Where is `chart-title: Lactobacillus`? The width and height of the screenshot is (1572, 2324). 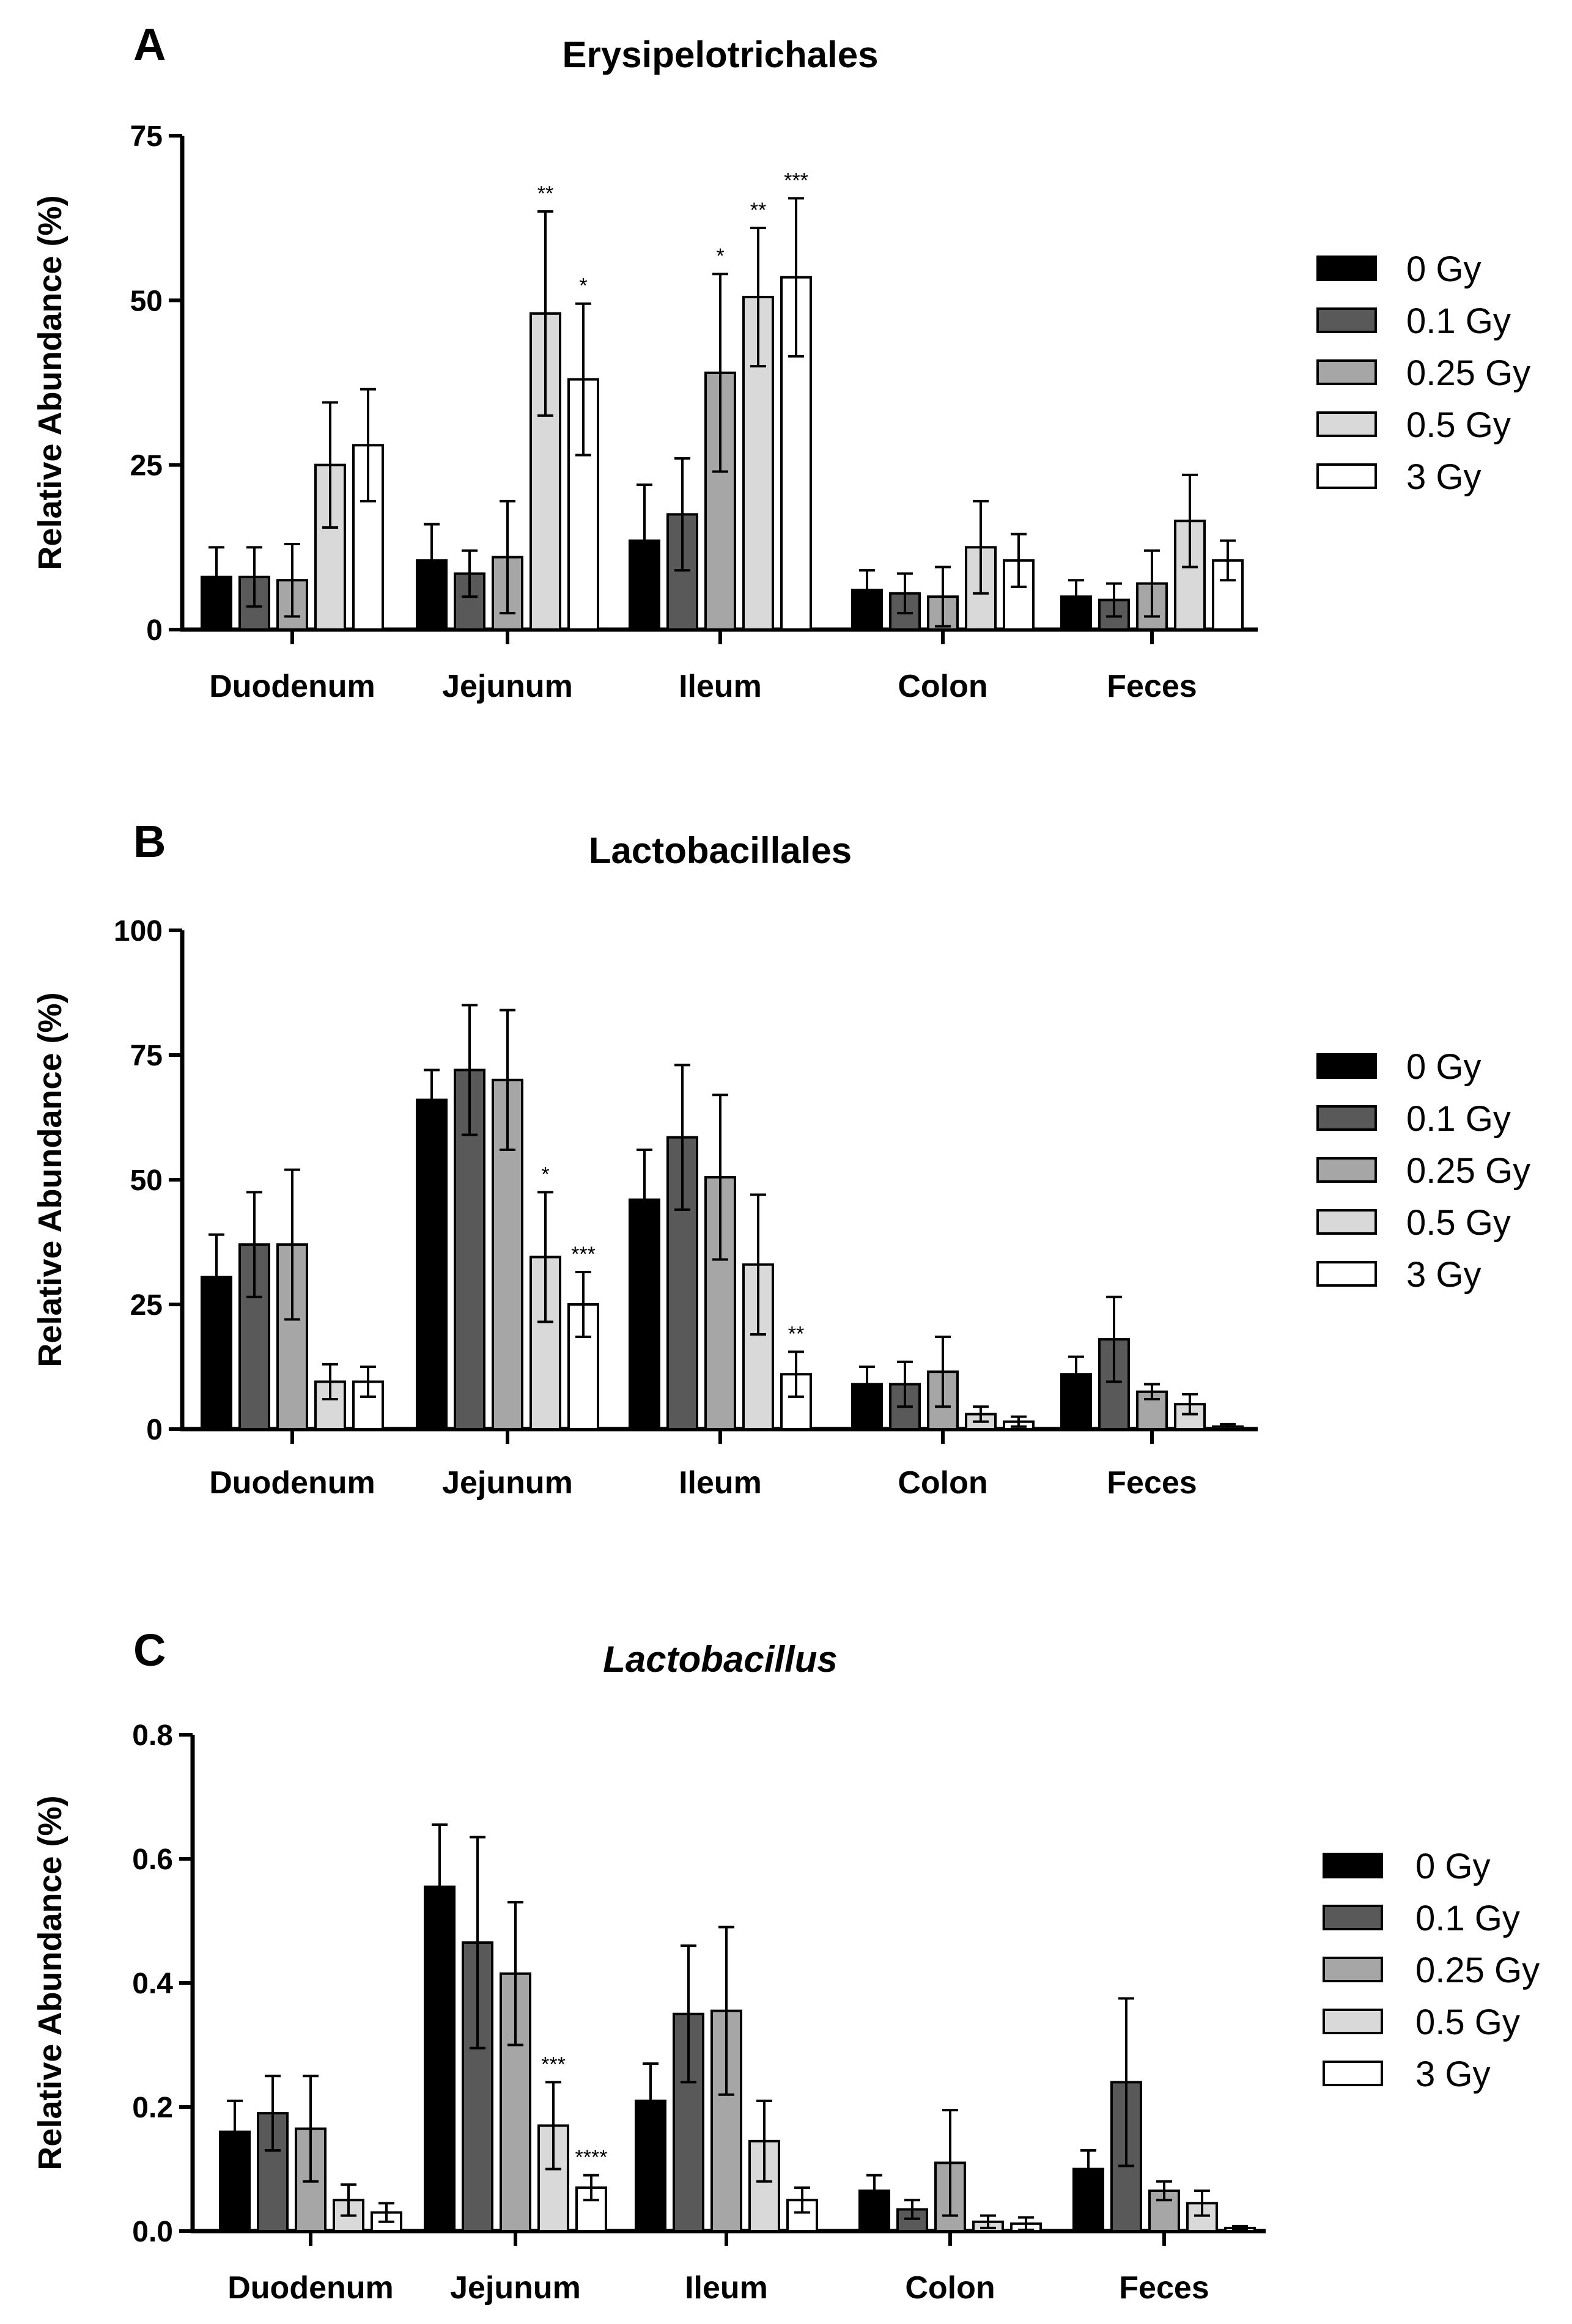 chart-title: Lactobacillus is located at coordinates (720, 1659).